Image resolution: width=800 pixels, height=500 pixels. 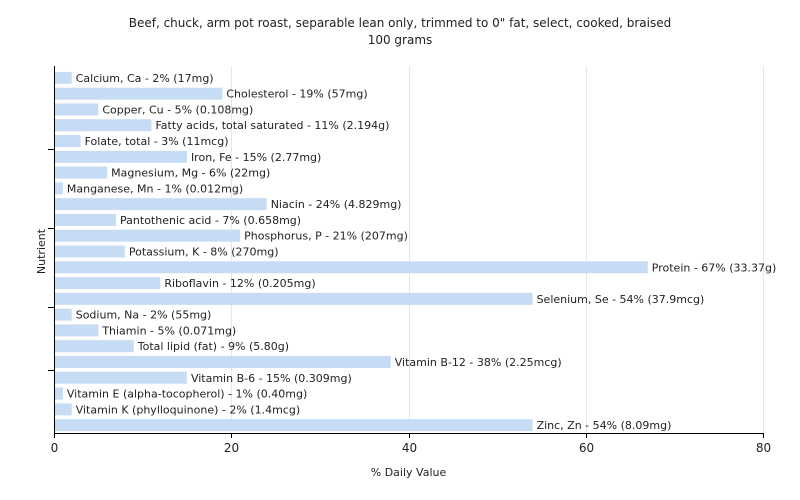 I want to click on data-label: Vitamin K (phylloquinone) - 2% (1.4mcg), so click(x=188, y=409).